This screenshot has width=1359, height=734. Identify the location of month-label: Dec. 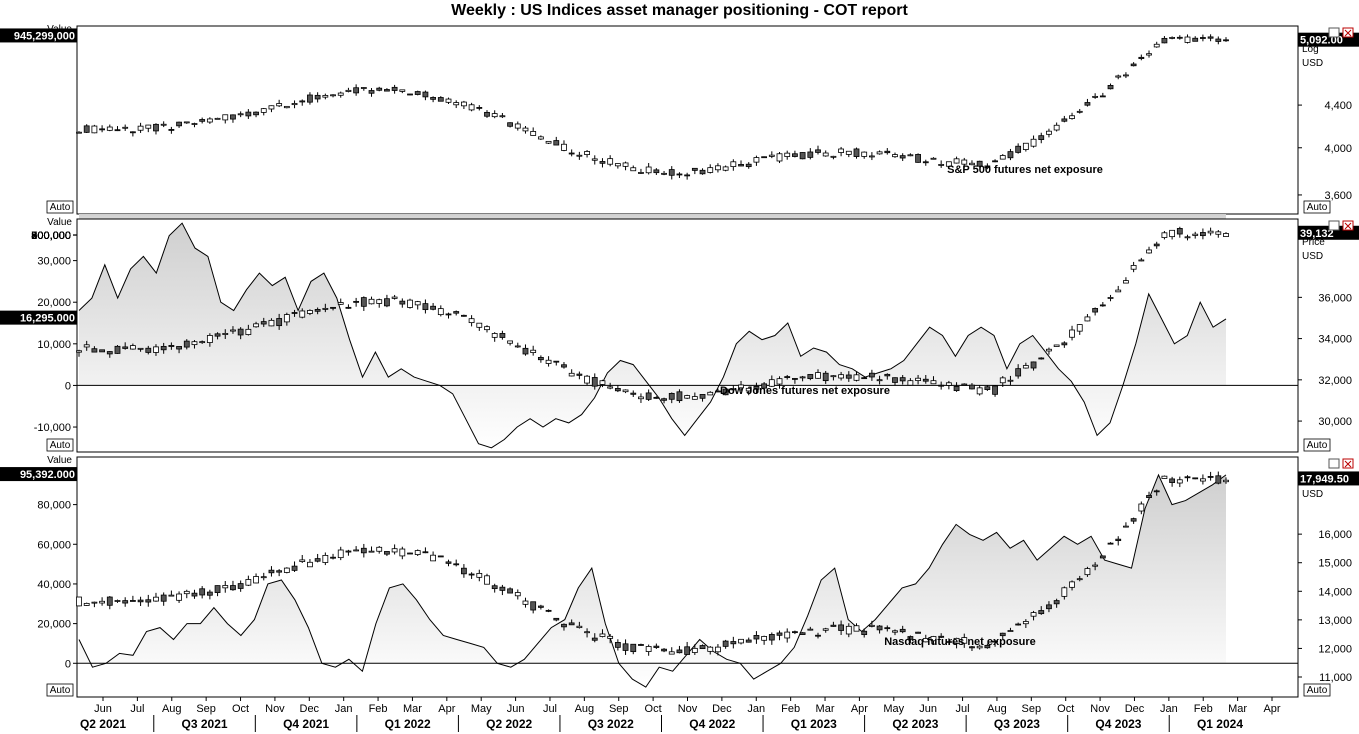
(722, 709).